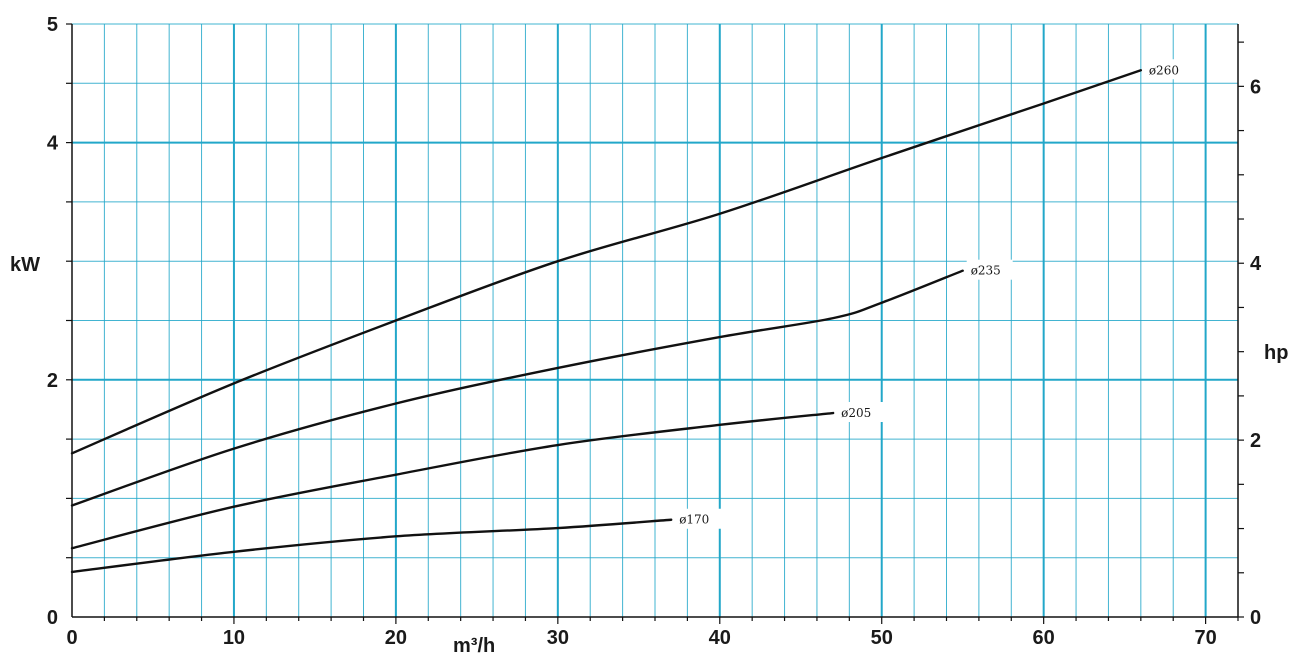 This screenshot has width=1311, height=656. What do you see at coordinates (558, 638) in the screenshot?
I see `x-tick-label: 30` at bounding box center [558, 638].